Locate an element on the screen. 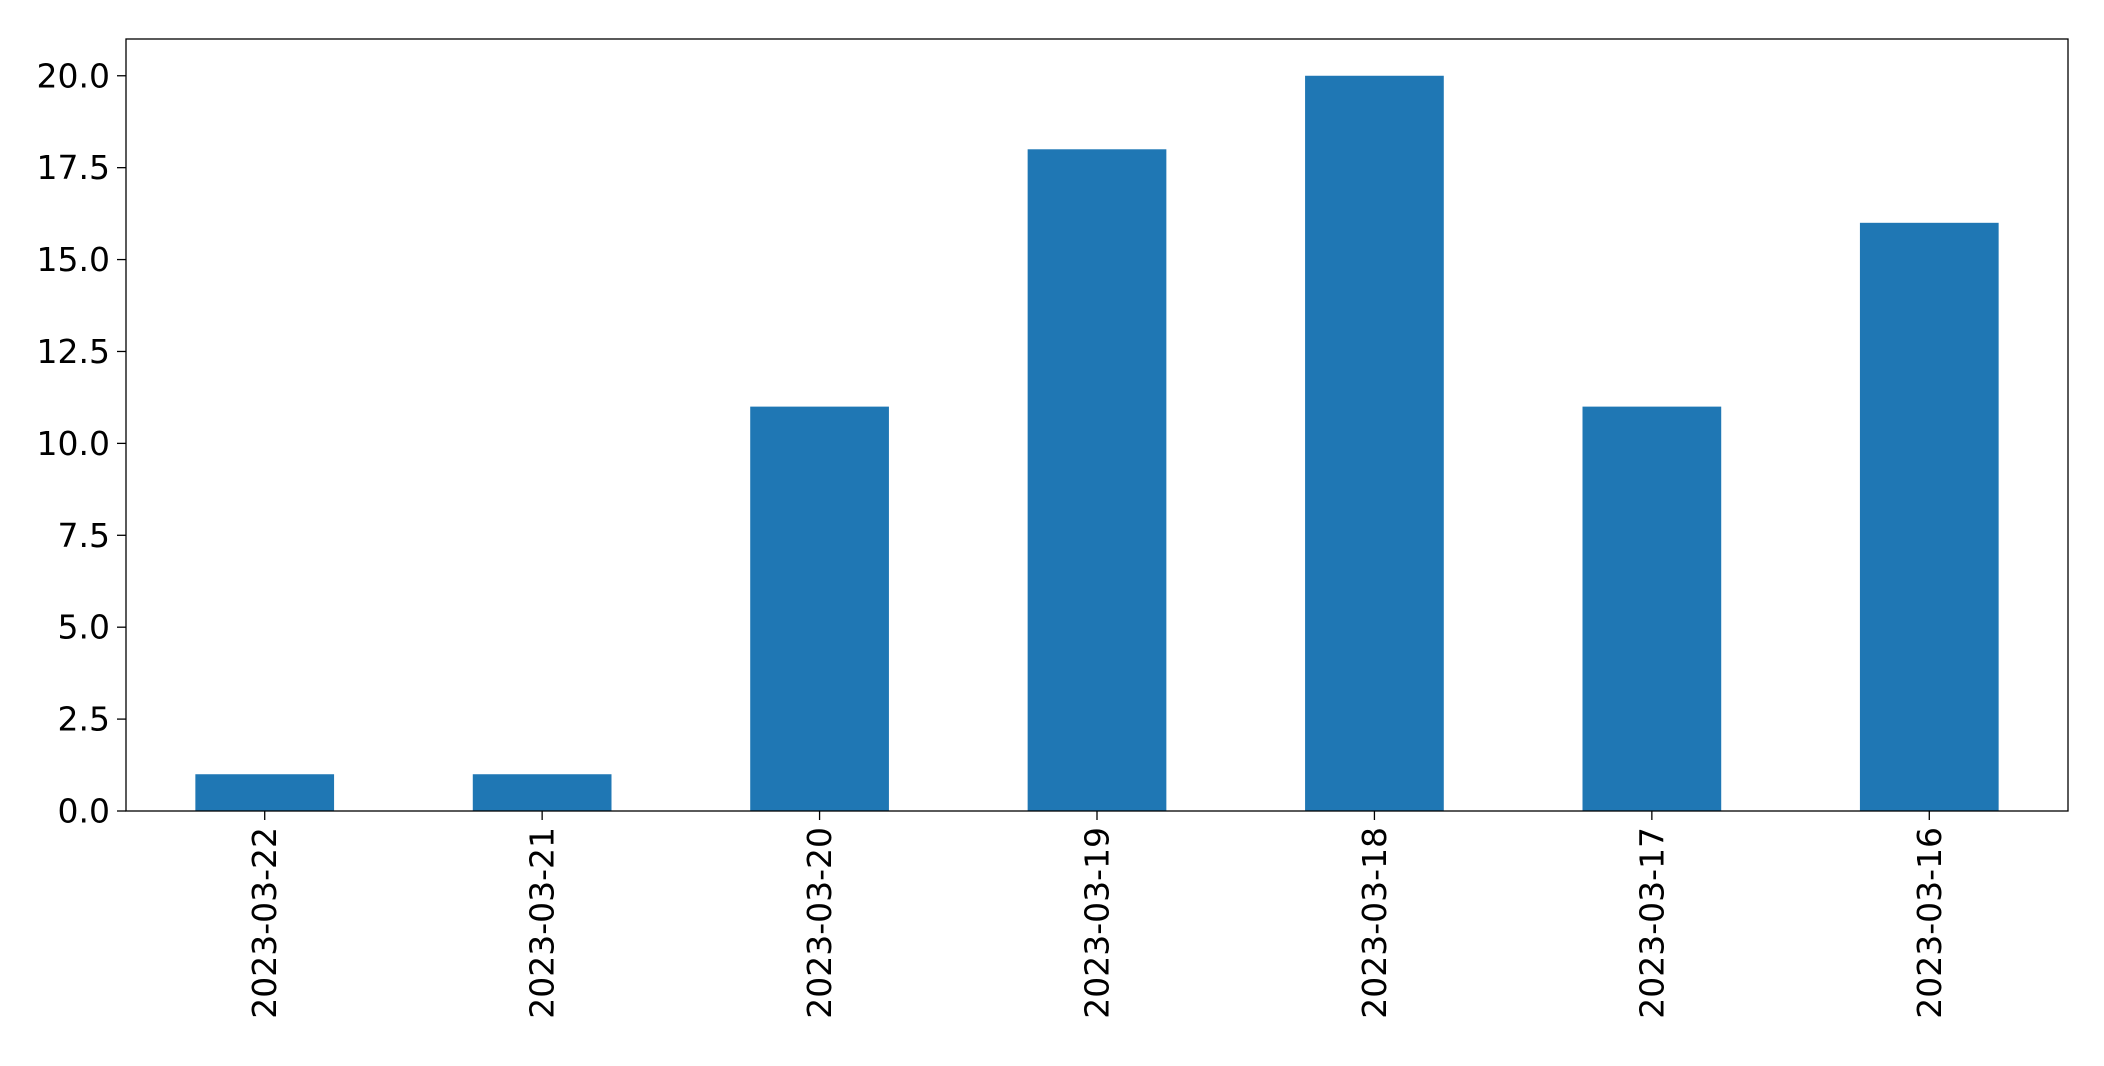 Image resolution: width=2104 pixels, height=1066 pixels. y-tick-label: 20.0 is located at coordinates (73, 75).